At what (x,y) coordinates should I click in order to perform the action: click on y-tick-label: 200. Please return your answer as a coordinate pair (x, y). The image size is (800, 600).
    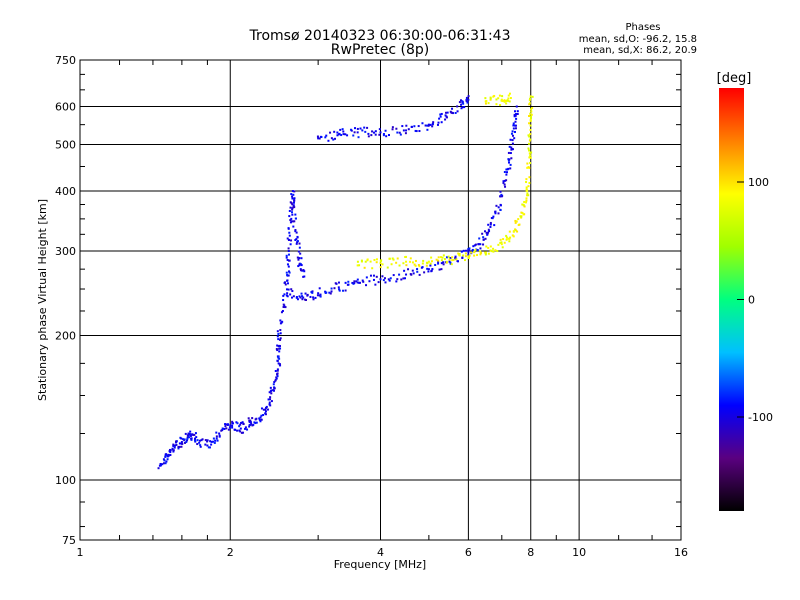
    Looking at the image, I should click on (65, 336).